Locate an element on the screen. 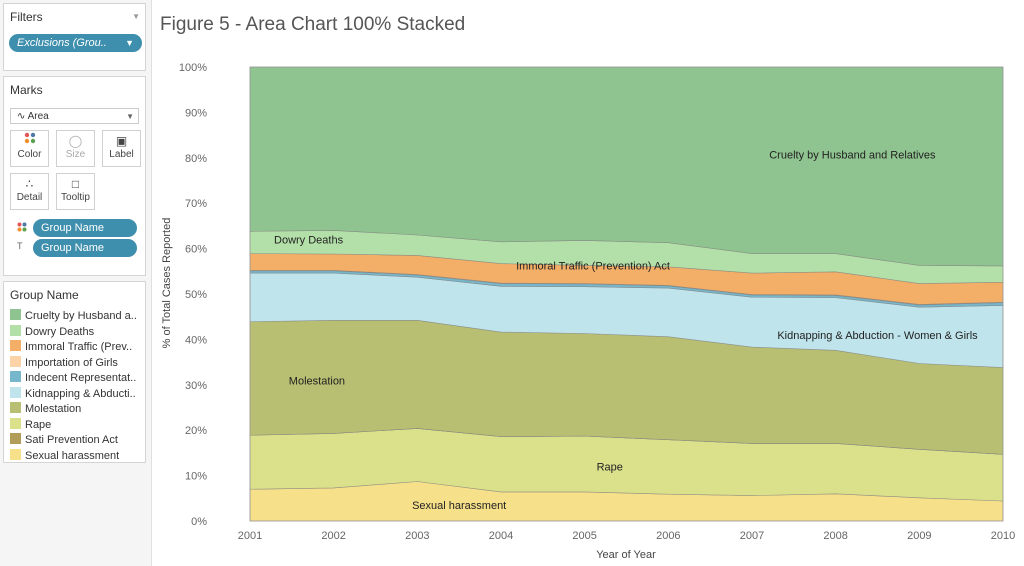 This screenshot has height=566, width=1024. detail-button: ∴ Detail is located at coordinates (29, 191).